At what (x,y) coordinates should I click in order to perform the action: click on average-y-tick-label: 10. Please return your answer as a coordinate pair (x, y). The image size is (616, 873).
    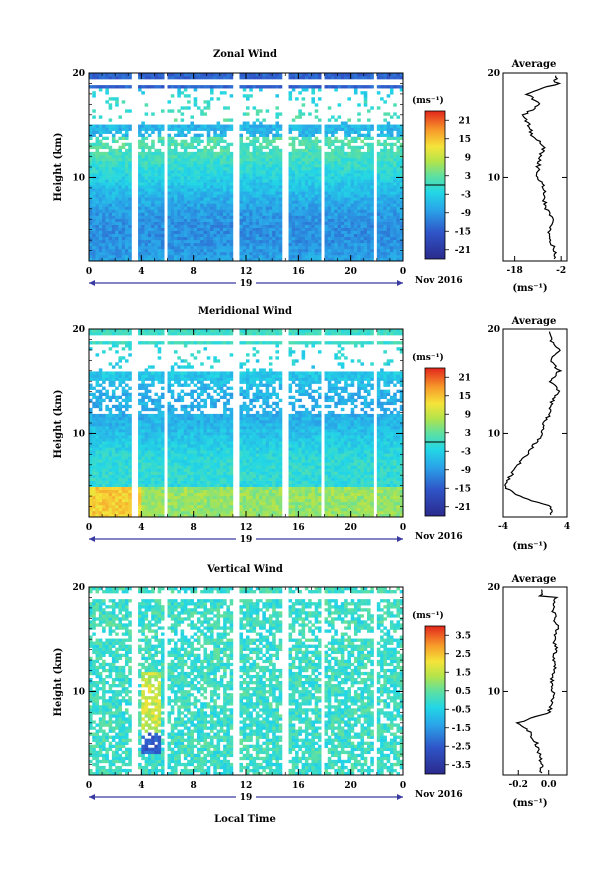
    Looking at the image, I should click on (493, 178).